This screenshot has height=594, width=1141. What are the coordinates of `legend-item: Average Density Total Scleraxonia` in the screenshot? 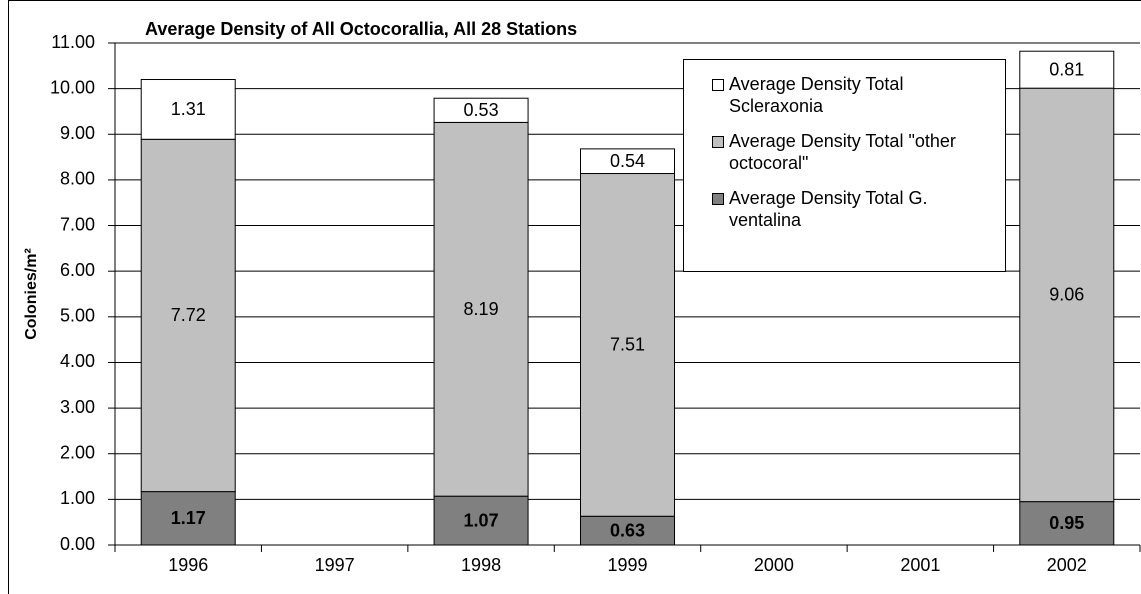 It's located at (839, 95).